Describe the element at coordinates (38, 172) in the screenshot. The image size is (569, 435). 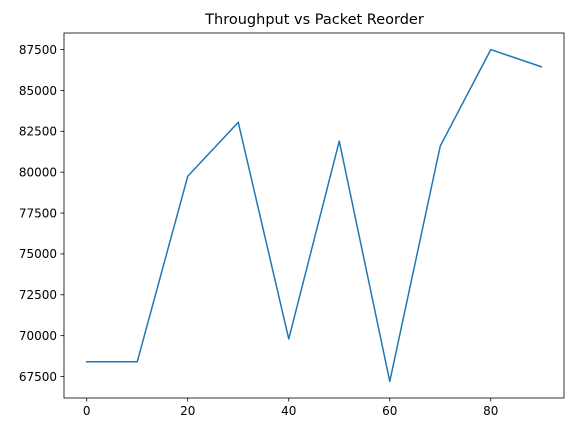
I see `y-tick-label: 80000` at that location.